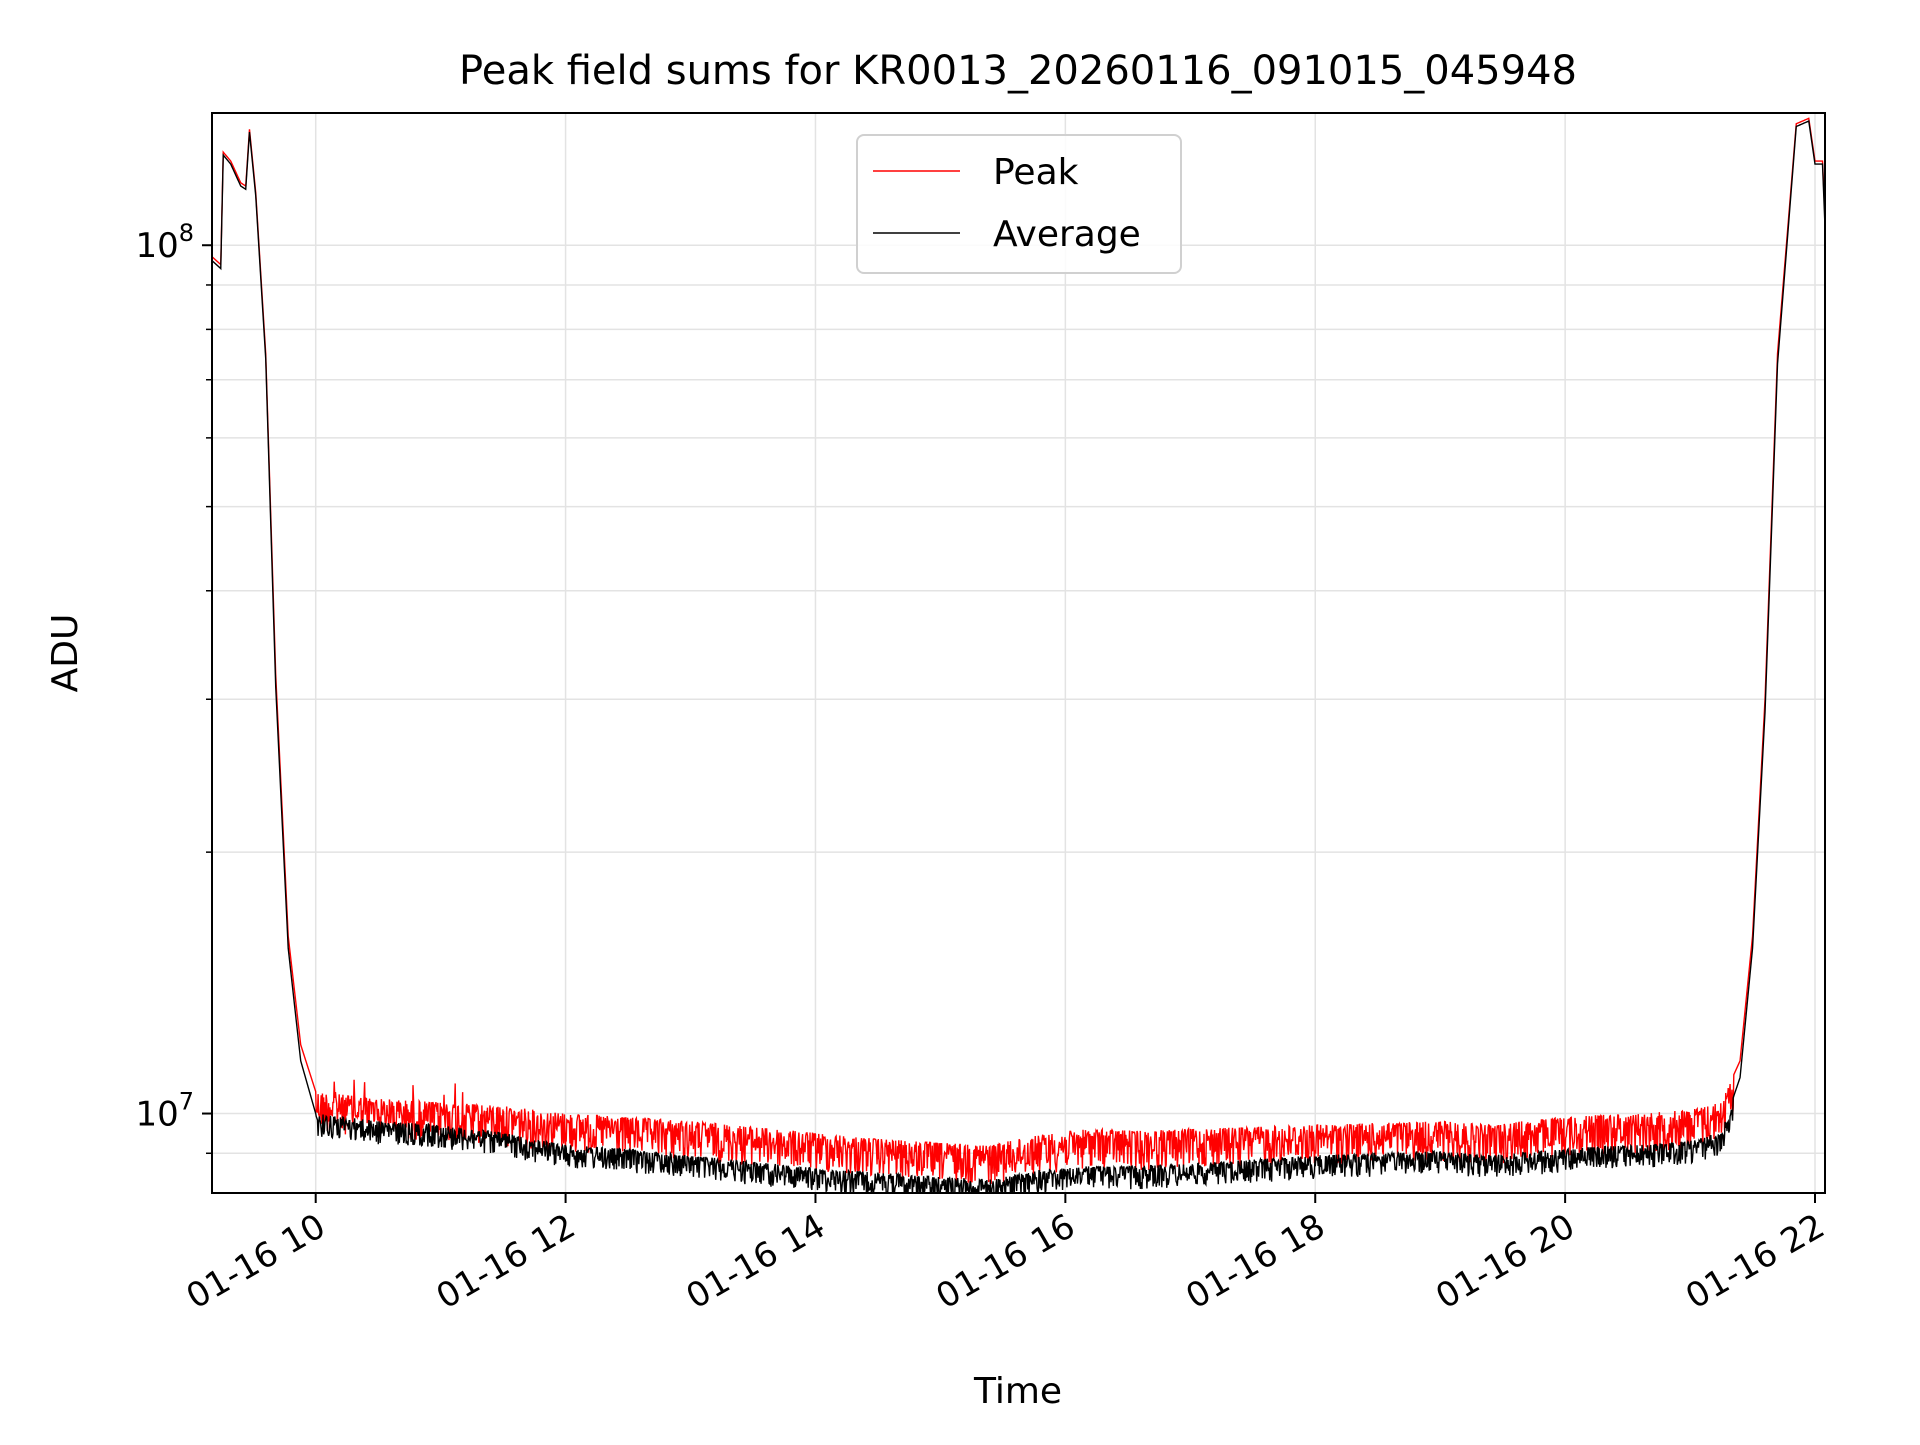 The height and width of the screenshot is (1445, 1920). What do you see at coordinates (1036, 172) in the screenshot?
I see `legend-label-peak: Peak` at bounding box center [1036, 172].